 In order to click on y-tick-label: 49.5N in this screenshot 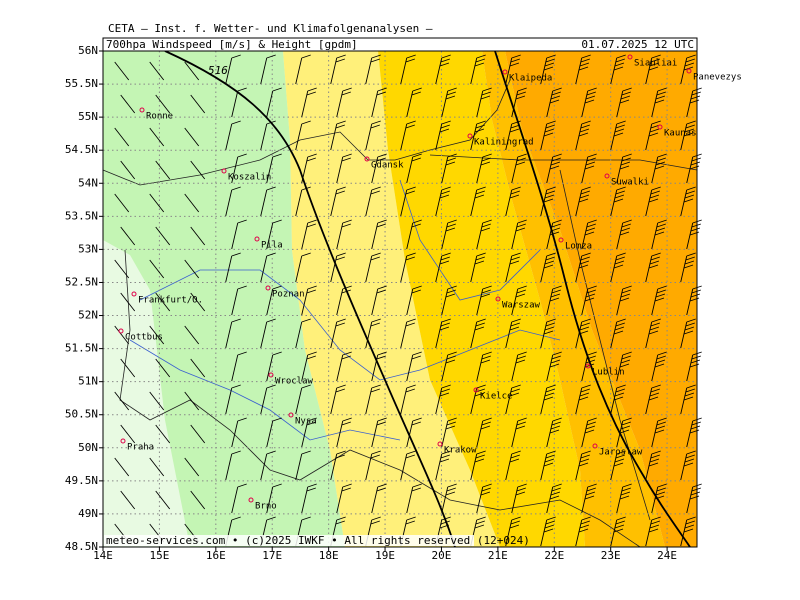, I will do `click(81, 480)`.